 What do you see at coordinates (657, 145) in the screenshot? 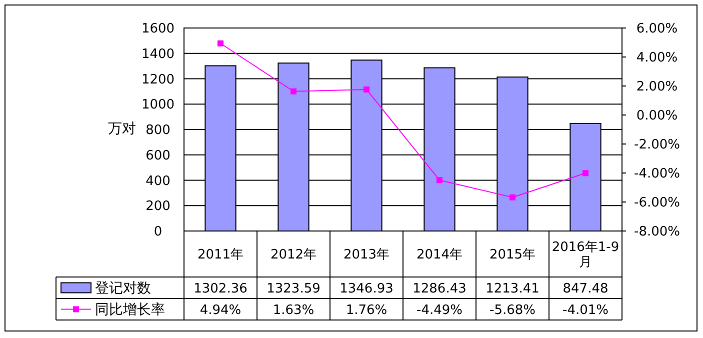
I see `y2-tick-label: -2.00%` at bounding box center [657, 145].